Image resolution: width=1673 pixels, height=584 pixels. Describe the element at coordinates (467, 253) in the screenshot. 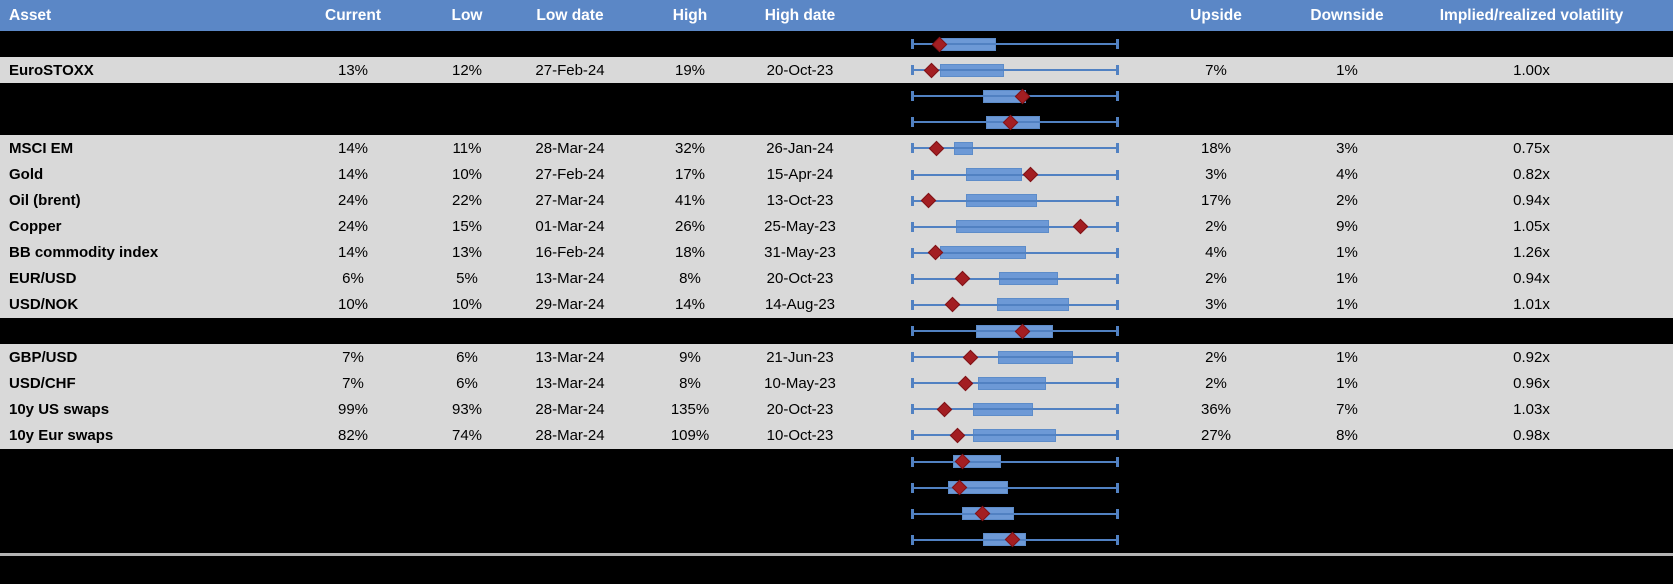

I see `low-cell: 13%` at that location.